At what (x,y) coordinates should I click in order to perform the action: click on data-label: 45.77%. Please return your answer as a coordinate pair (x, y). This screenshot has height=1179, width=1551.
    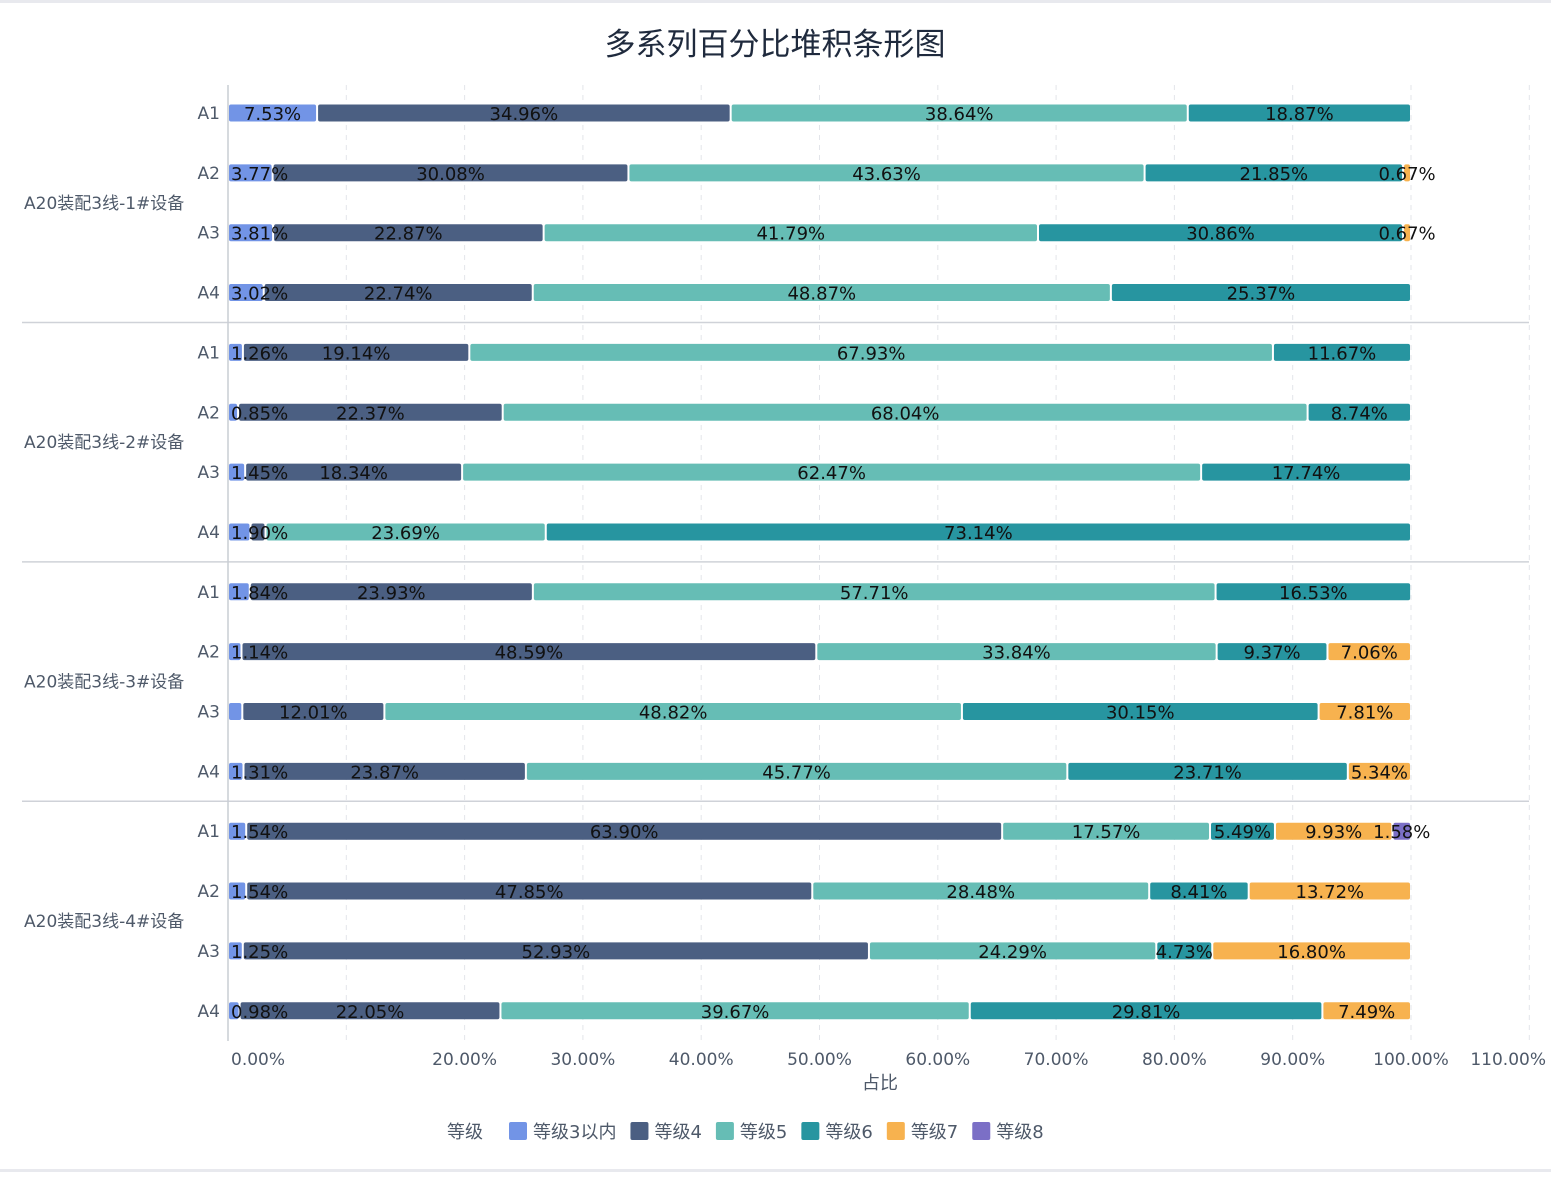
    Looking at the image, I should click on (796, 772).